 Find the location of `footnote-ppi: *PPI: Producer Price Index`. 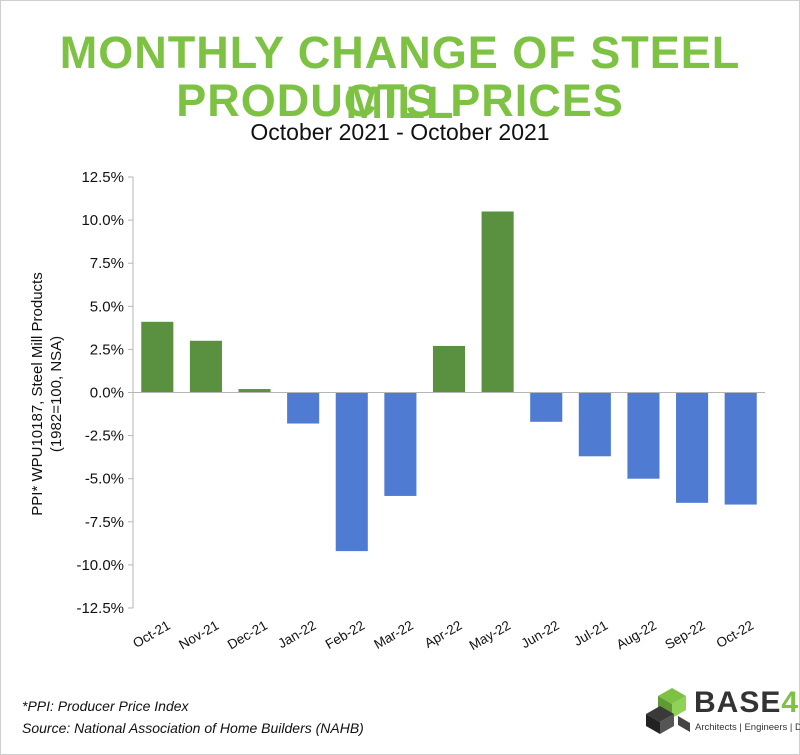

footnote-ppi: *PPI: Producer Price Index is located at coordinates (105, 706).